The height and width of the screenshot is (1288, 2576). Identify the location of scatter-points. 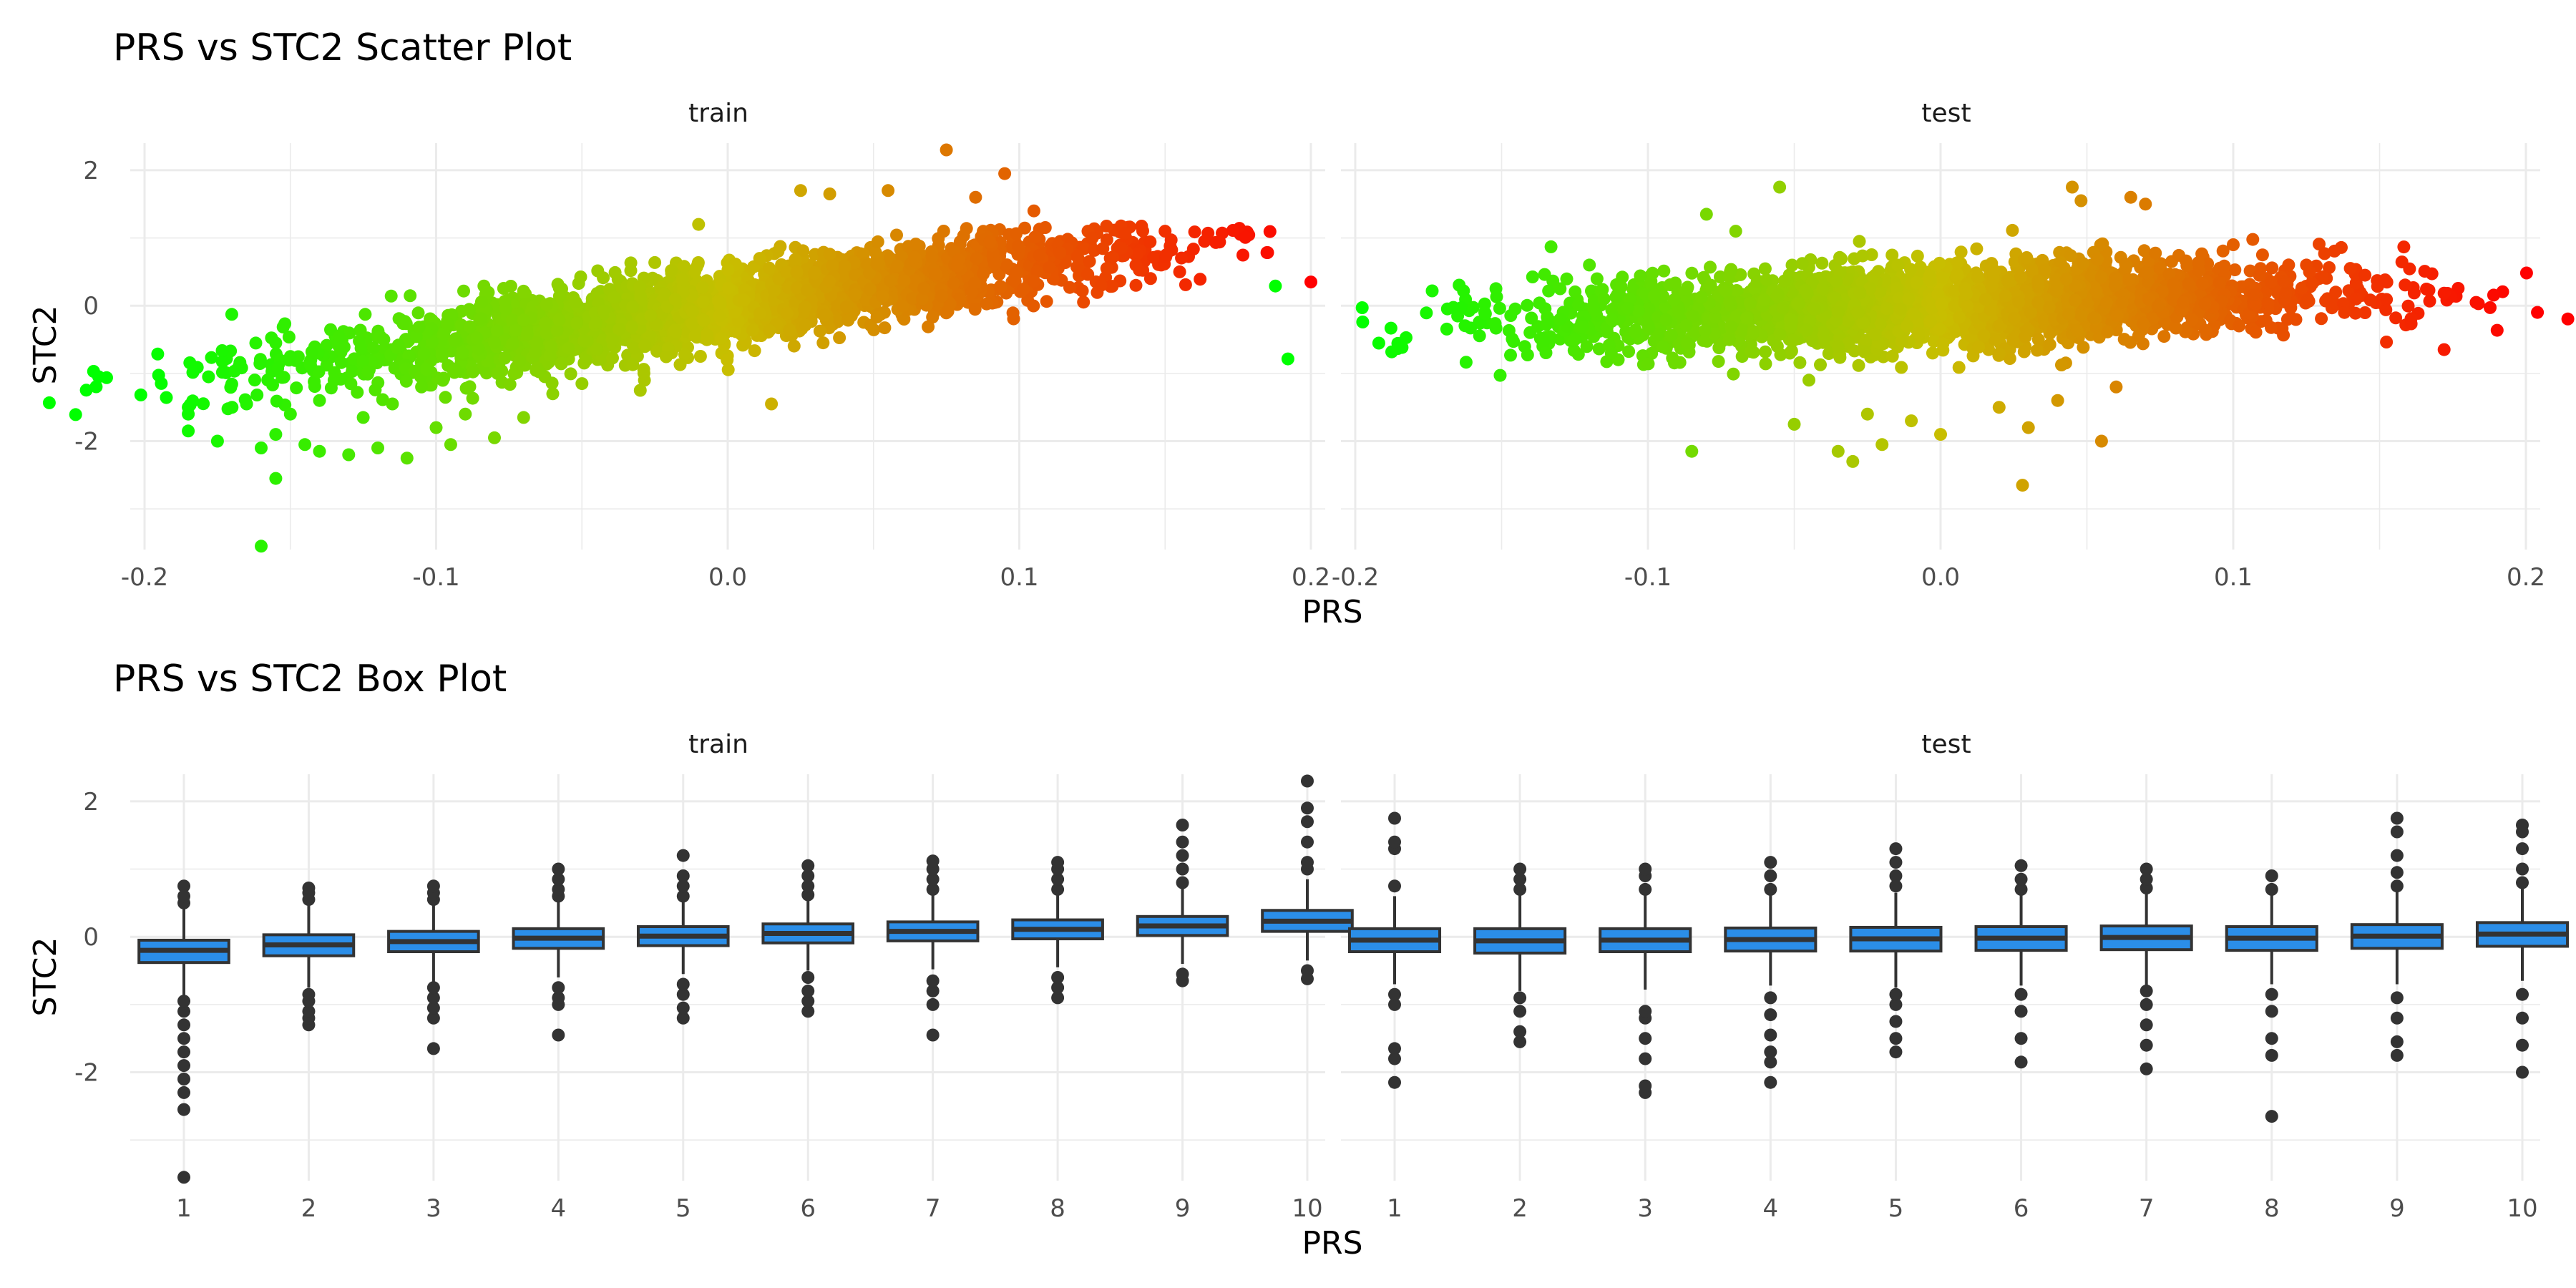
(1922, 336).